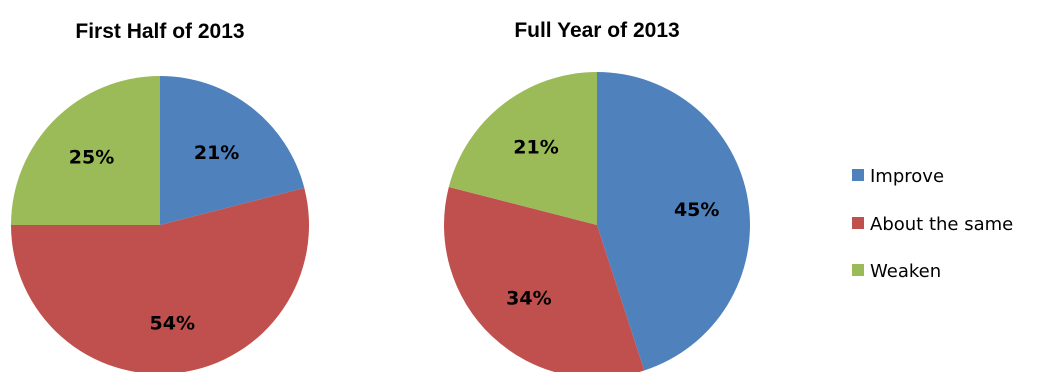 This screenshot has height=372, width=1043. What do you see at coordinates (216, 153) in the screenshot?
I see `data-label-improve: 21%` at bounding box center [216, 153].